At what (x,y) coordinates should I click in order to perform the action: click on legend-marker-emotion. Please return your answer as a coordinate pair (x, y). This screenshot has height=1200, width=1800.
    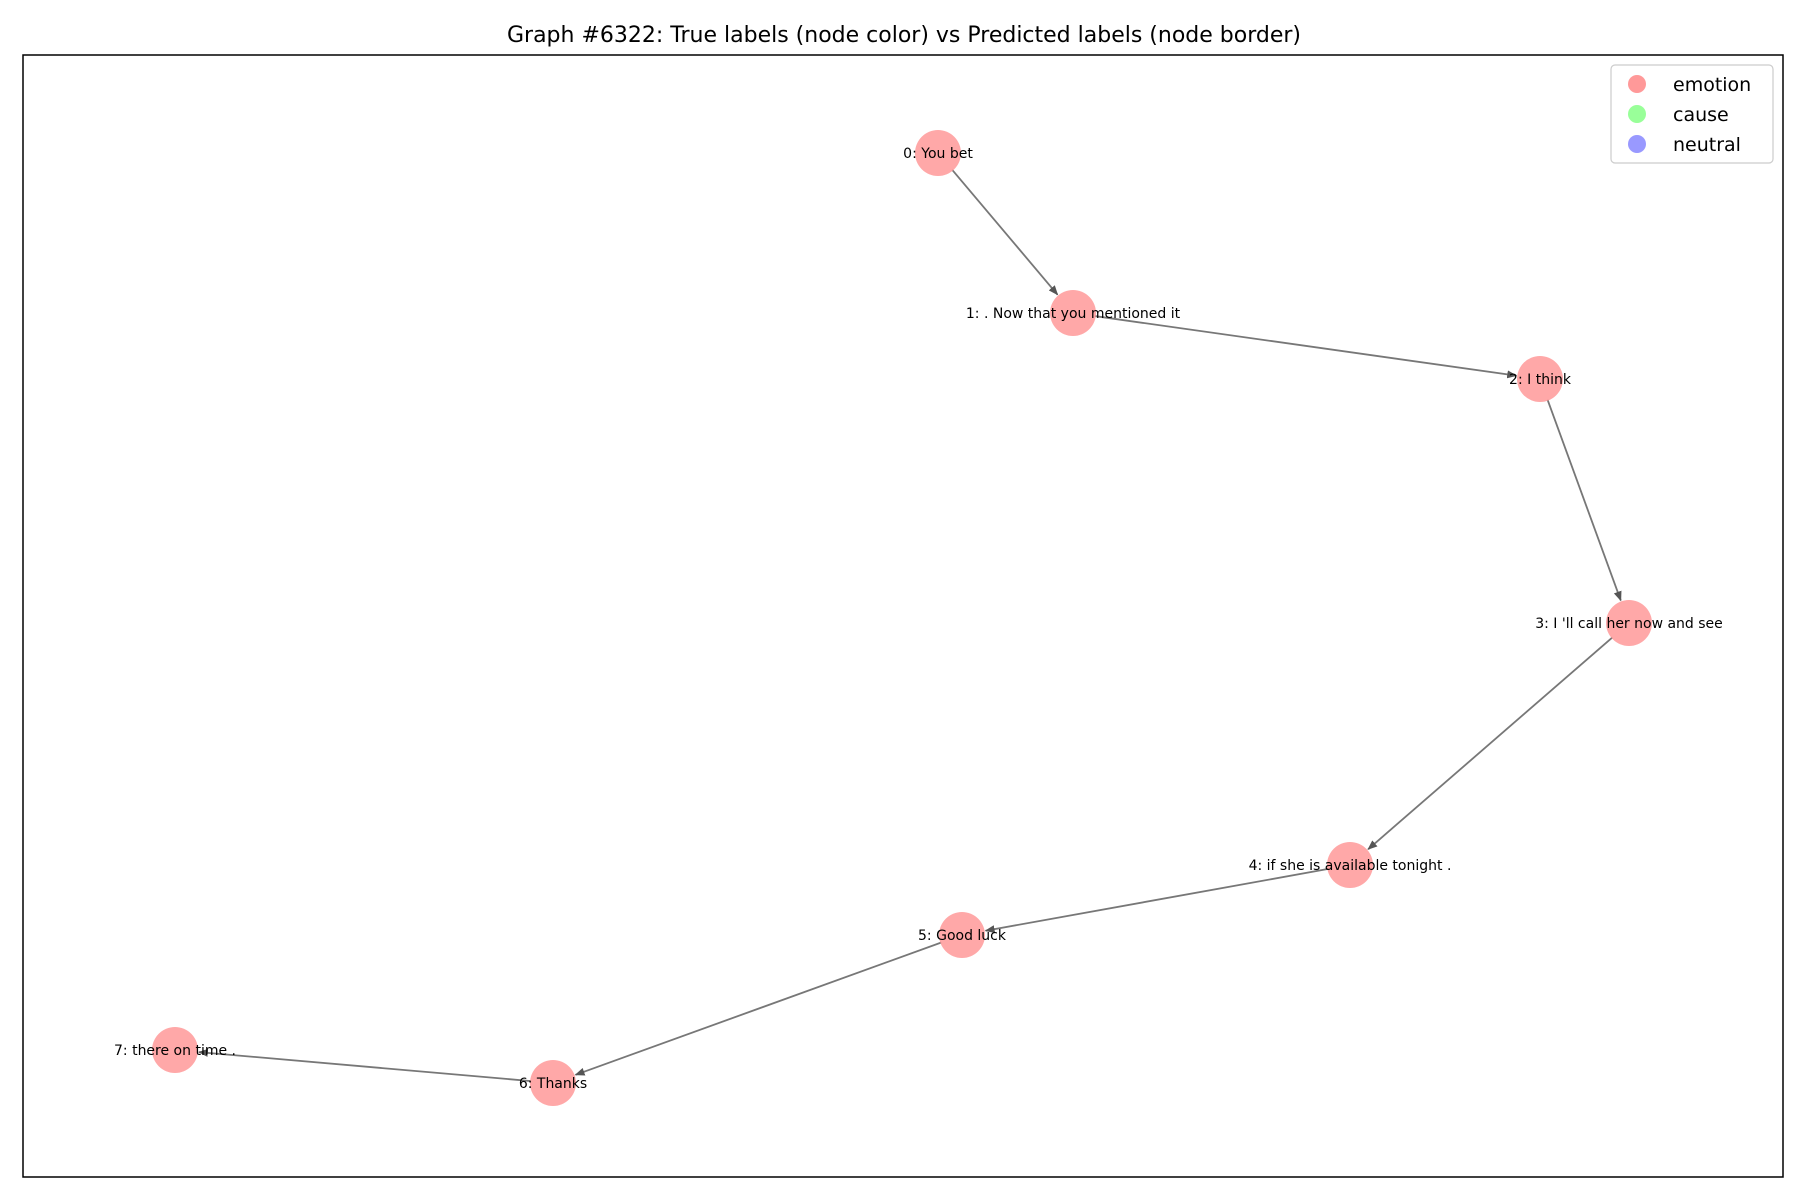
    Looking at the image, I should click on (1637, 84).